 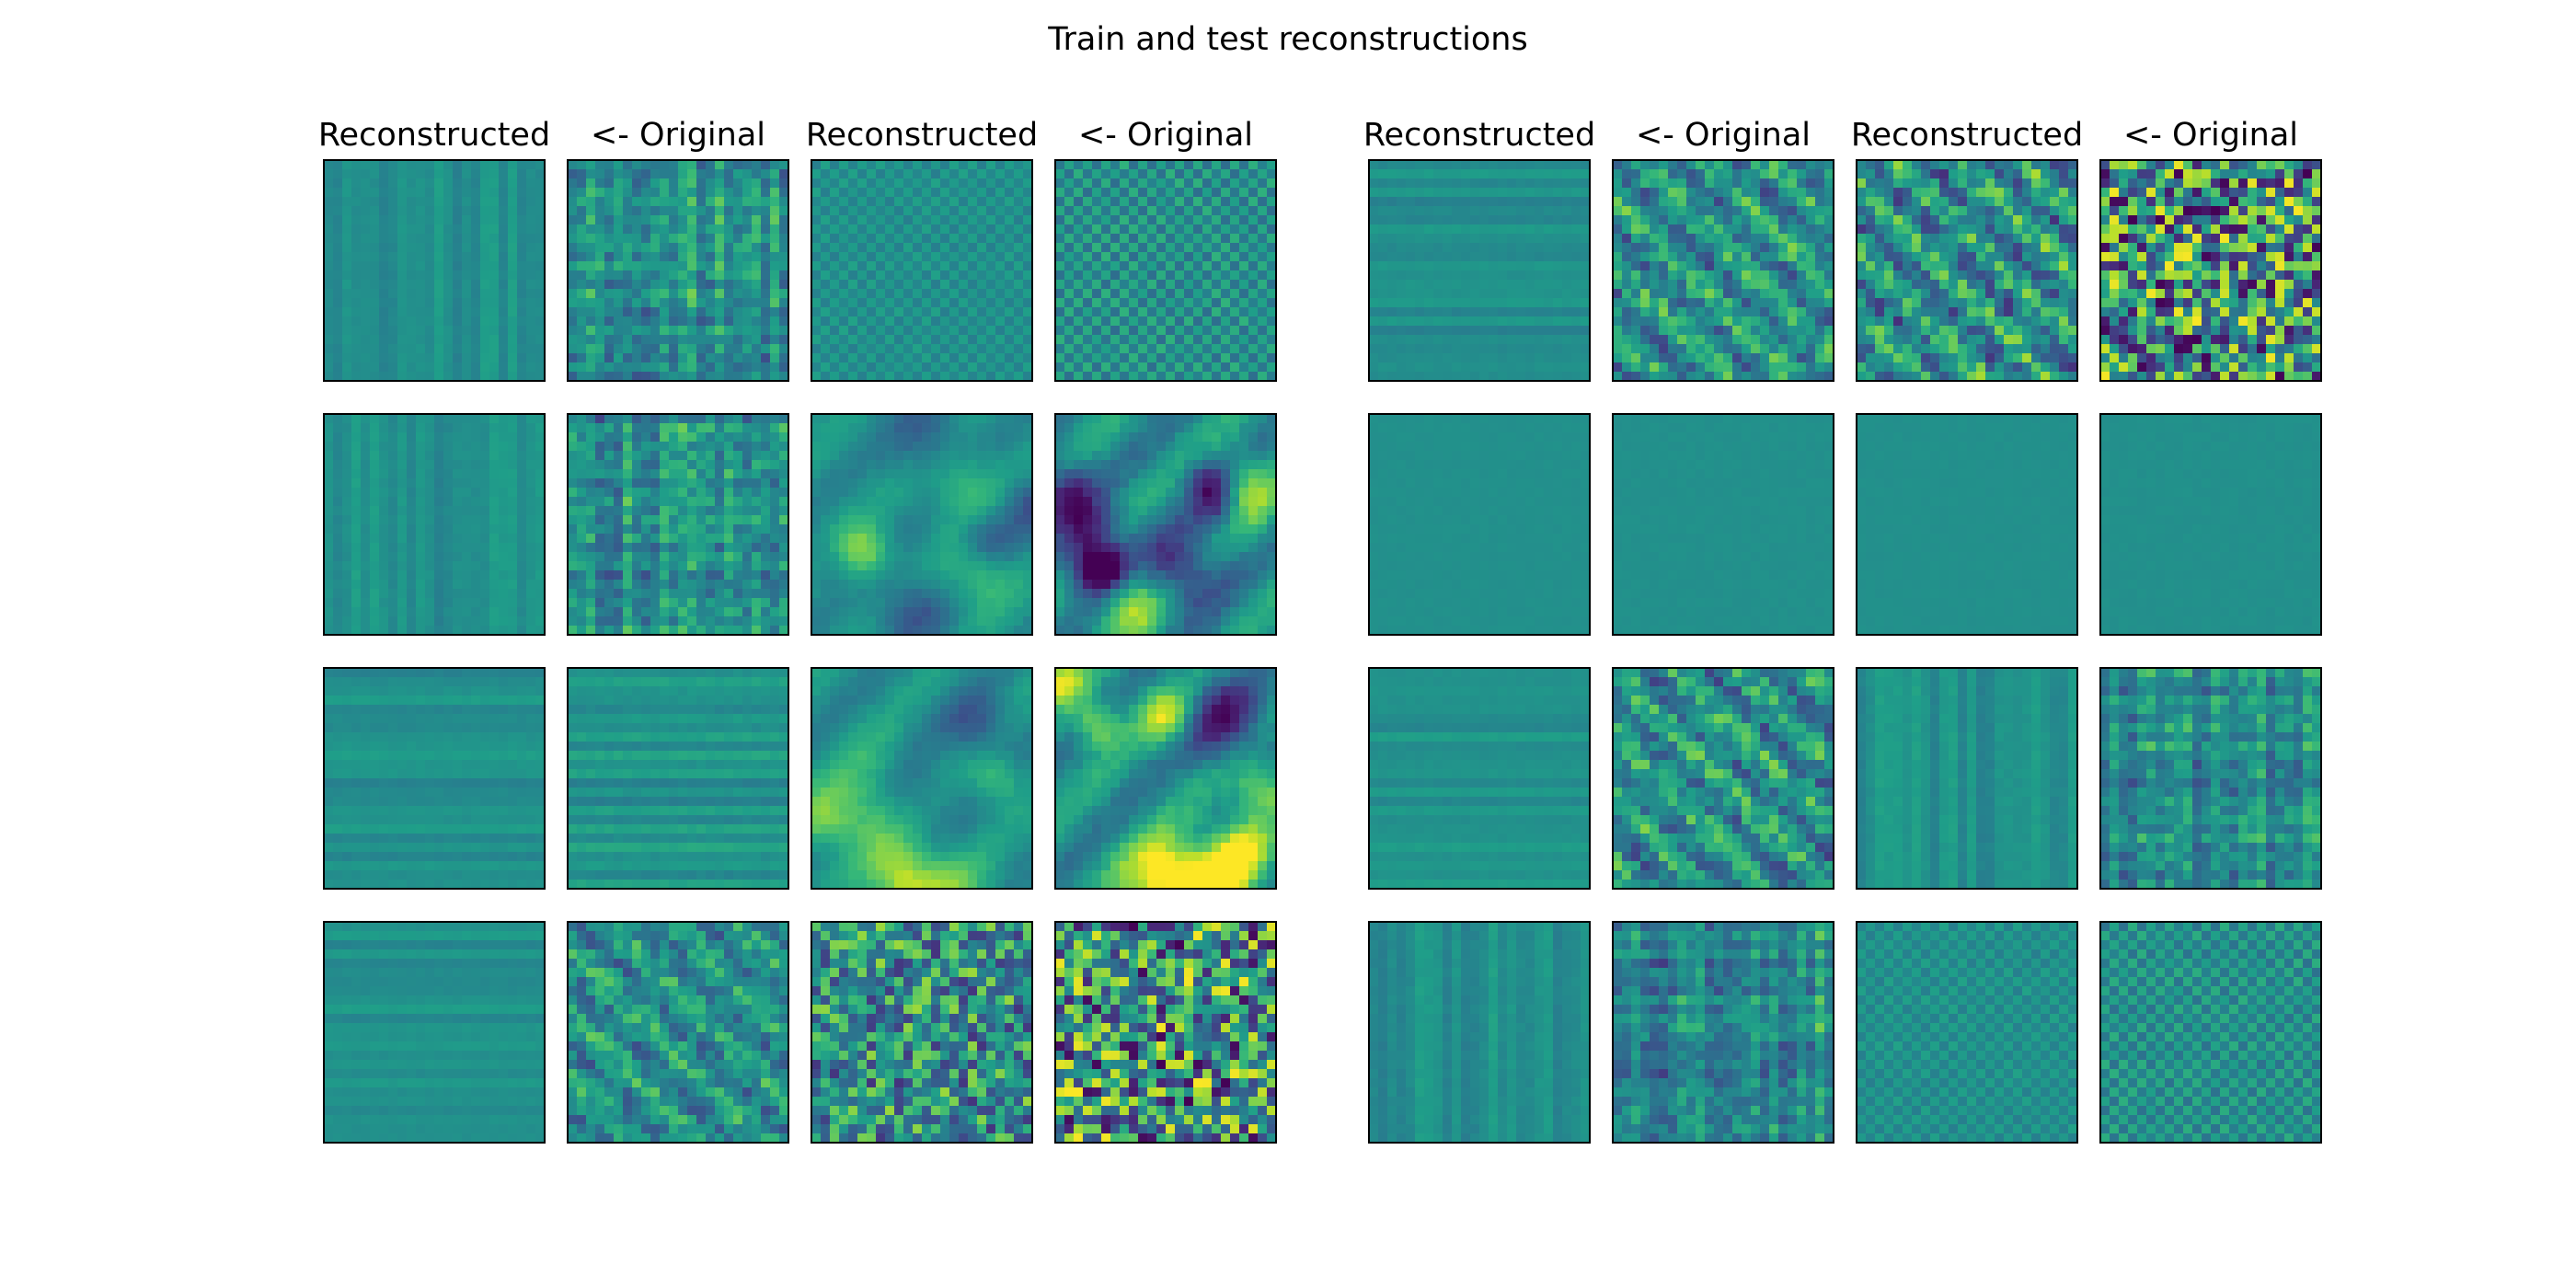 What do you see at coordinates (1287, 39) in the screenshot?
I see `figure-title: Train and test reconstructions` at bounding box center [1287, 39].